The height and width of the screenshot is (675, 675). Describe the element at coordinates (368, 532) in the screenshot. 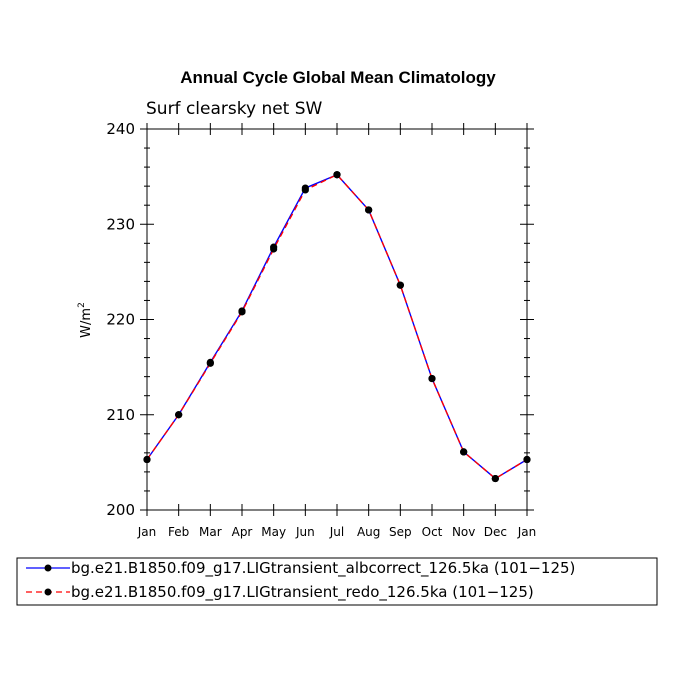

I see `x-tick-label-7: Aug` at that location.